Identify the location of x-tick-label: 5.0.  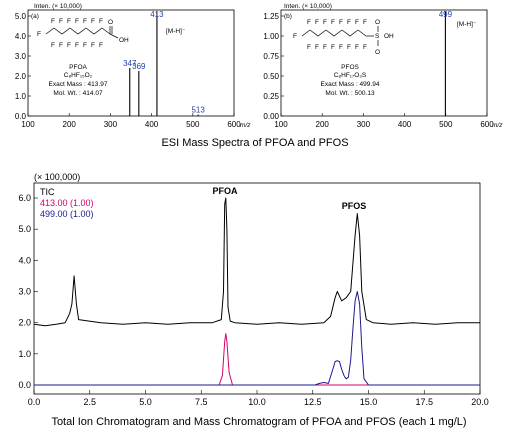
(145, 402).